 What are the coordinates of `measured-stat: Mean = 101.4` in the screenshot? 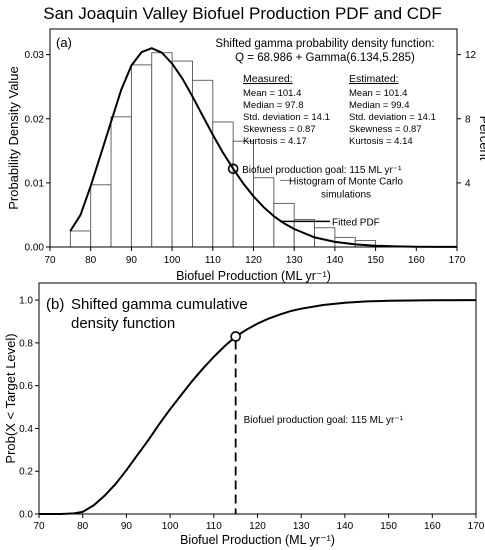 It's located at (272, 93).